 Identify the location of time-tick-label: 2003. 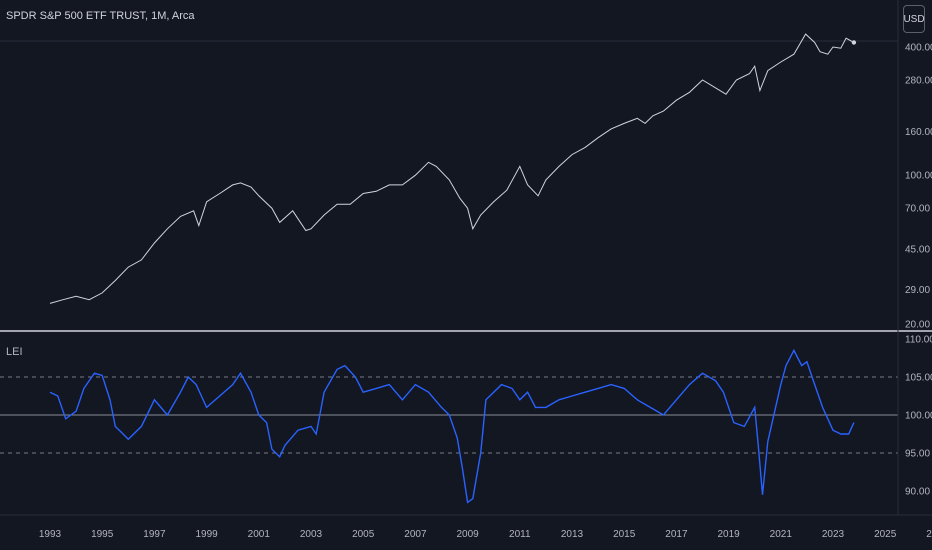
(311, 534).